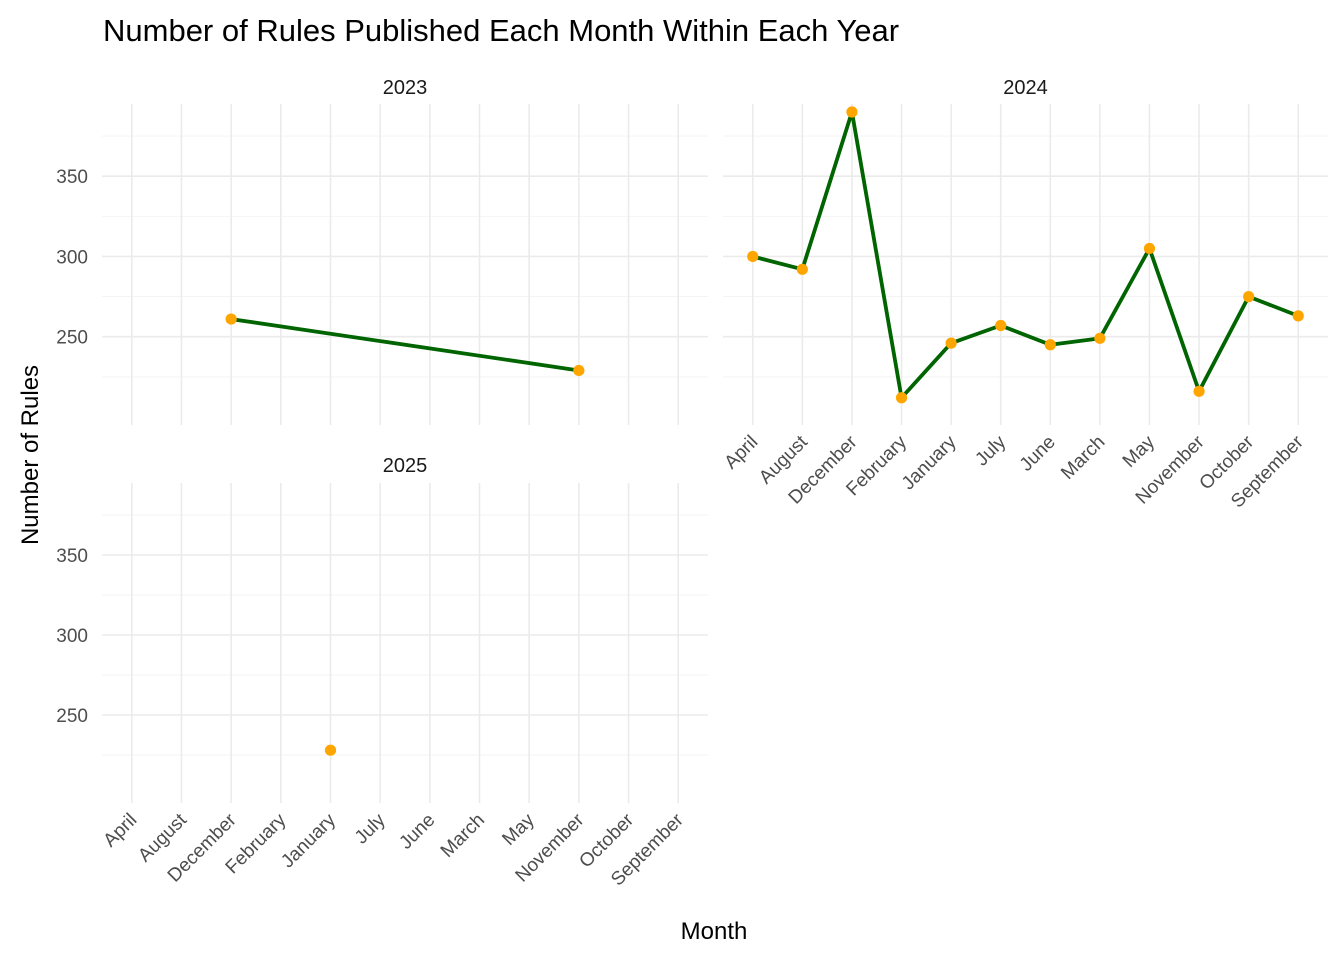 The width and height of the screenshot is (1344, 960). What do you see at coordinates (405, 466) in the screenshot?
I see `facet-label: 2025` at bounding box center [405, 466].